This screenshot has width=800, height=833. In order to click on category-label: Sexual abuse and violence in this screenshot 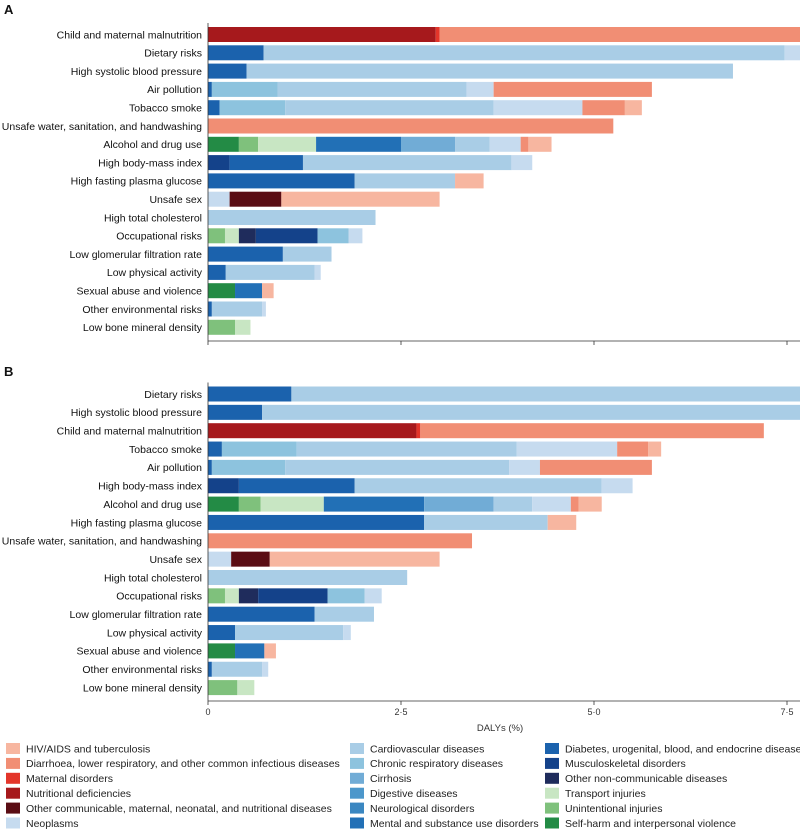, I will do `click(139, 652)`.